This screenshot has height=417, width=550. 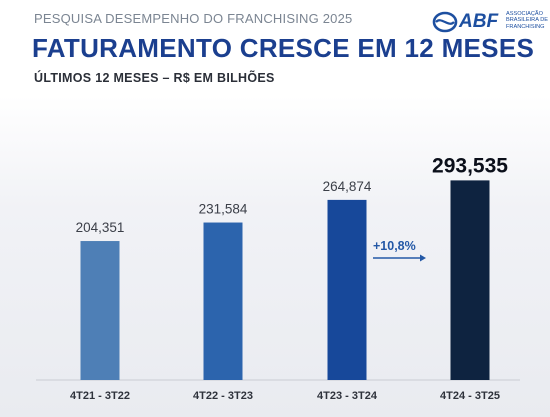 What do you see at coordinates (223, 209) in the screenshot?
I see `bar-value-label: 231,584` at bounding box center [223, 209].